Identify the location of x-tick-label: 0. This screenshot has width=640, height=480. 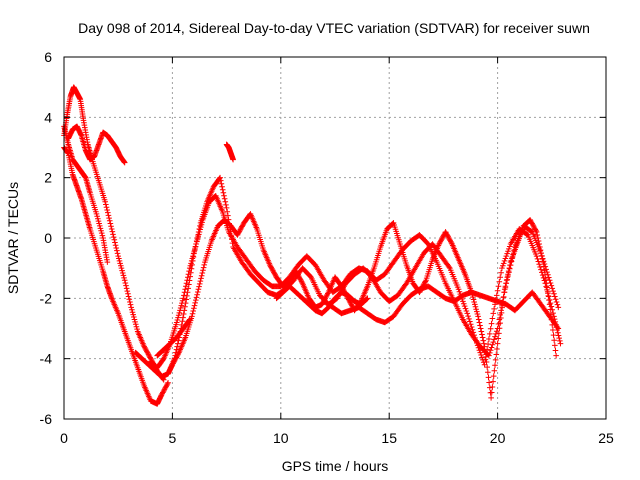
(64, 438).